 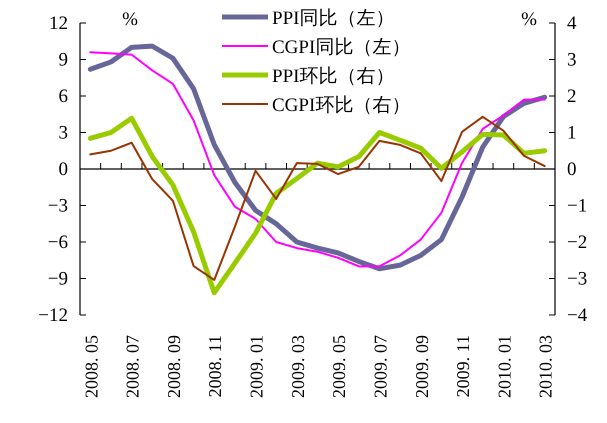 What do you see at coordinates (130, 19) in the screenshot?
I see `y-axis-title: %` at bounding box center [130, 19].